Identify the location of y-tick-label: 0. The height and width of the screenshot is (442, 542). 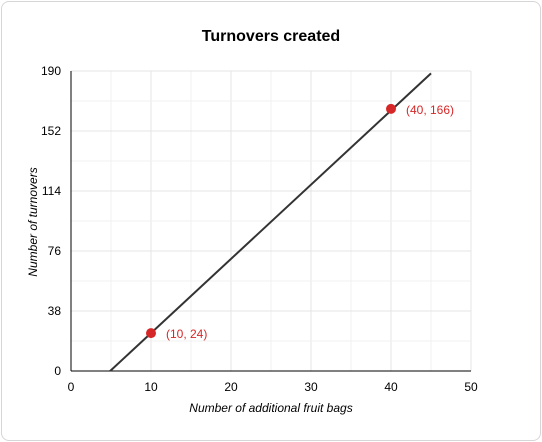
(57, 371).